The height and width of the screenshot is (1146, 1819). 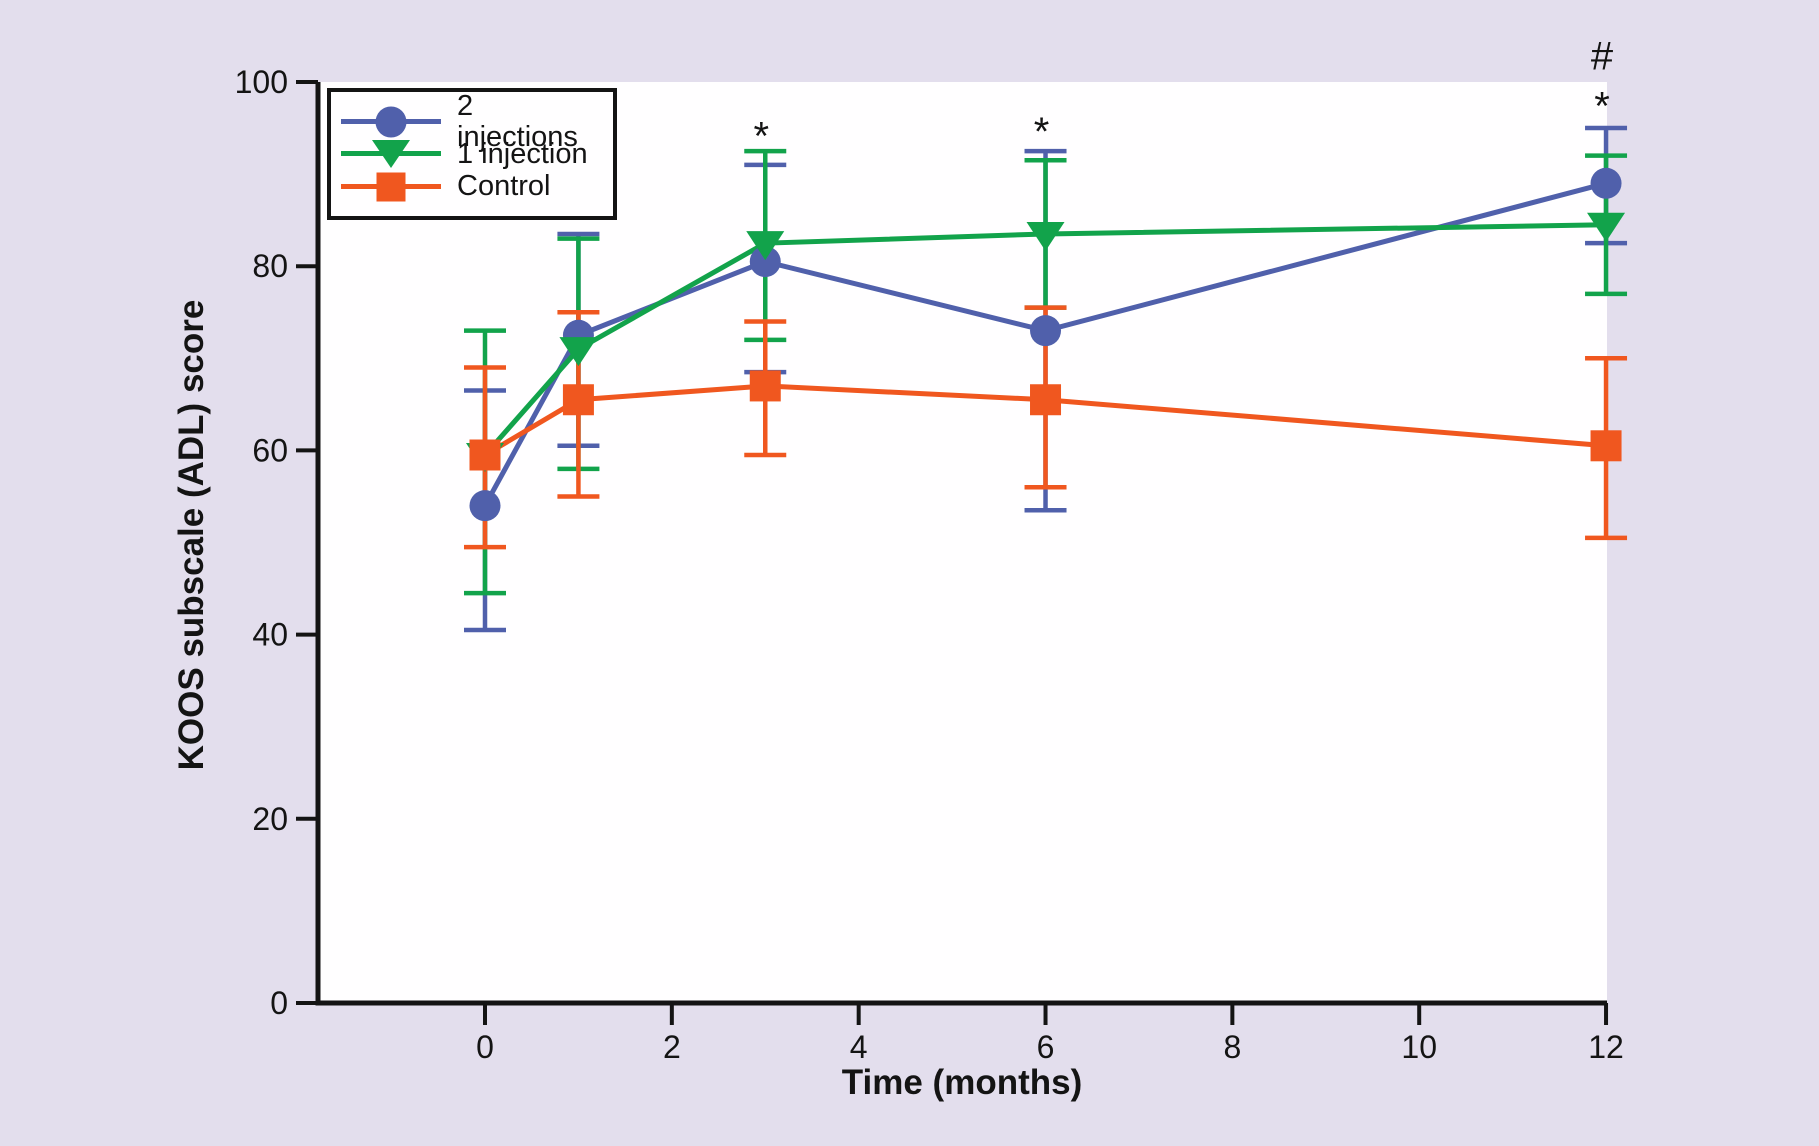 What do you see at coordinates (1419, 1047) in the screenshot?
I see `x-tick-label: 10` at bounding box center [1419, 1047].